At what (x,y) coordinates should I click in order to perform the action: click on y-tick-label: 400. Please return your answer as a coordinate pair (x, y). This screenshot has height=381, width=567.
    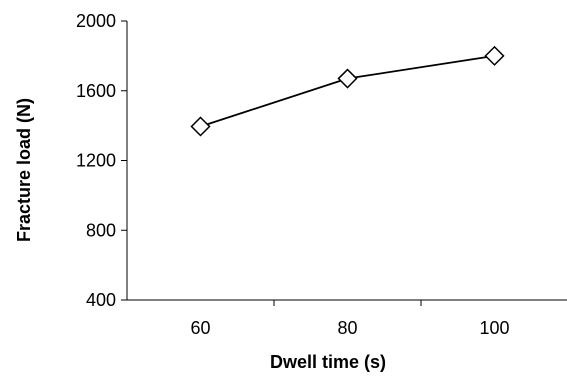
    Looking at the image, I should click on (101, 300).